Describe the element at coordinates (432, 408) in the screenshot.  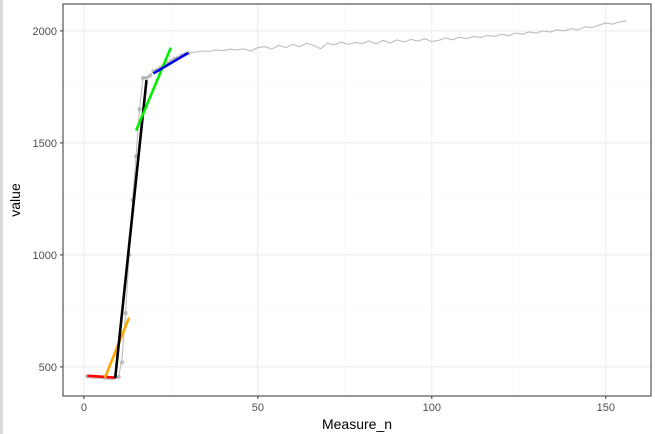
I see `x-tick-label: 100` at that location.